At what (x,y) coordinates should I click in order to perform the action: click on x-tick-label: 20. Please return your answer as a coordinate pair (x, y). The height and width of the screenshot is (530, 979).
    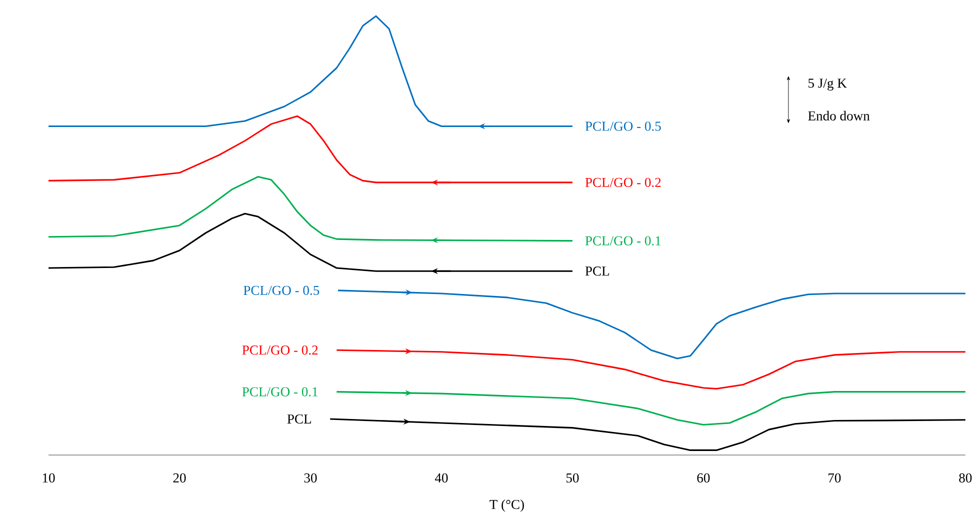
    Looking at the image, I should click on (179, 478).